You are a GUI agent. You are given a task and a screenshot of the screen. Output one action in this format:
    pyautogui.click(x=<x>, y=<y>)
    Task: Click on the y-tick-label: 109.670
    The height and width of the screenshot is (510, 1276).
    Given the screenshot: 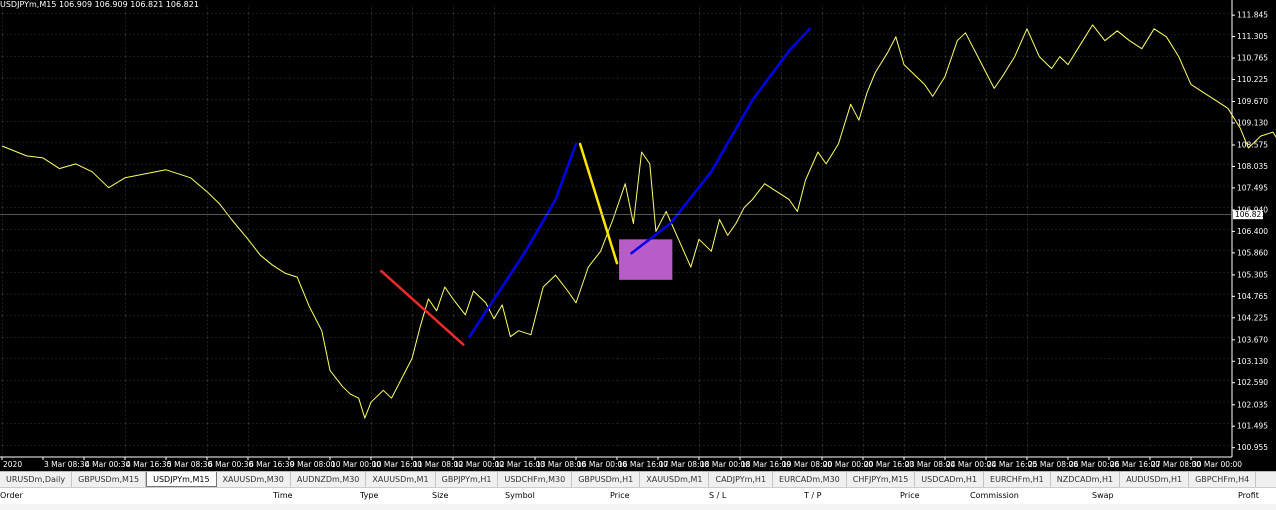 What is the action you would take?
    pyautogui.click(x=1252, y=101)
    